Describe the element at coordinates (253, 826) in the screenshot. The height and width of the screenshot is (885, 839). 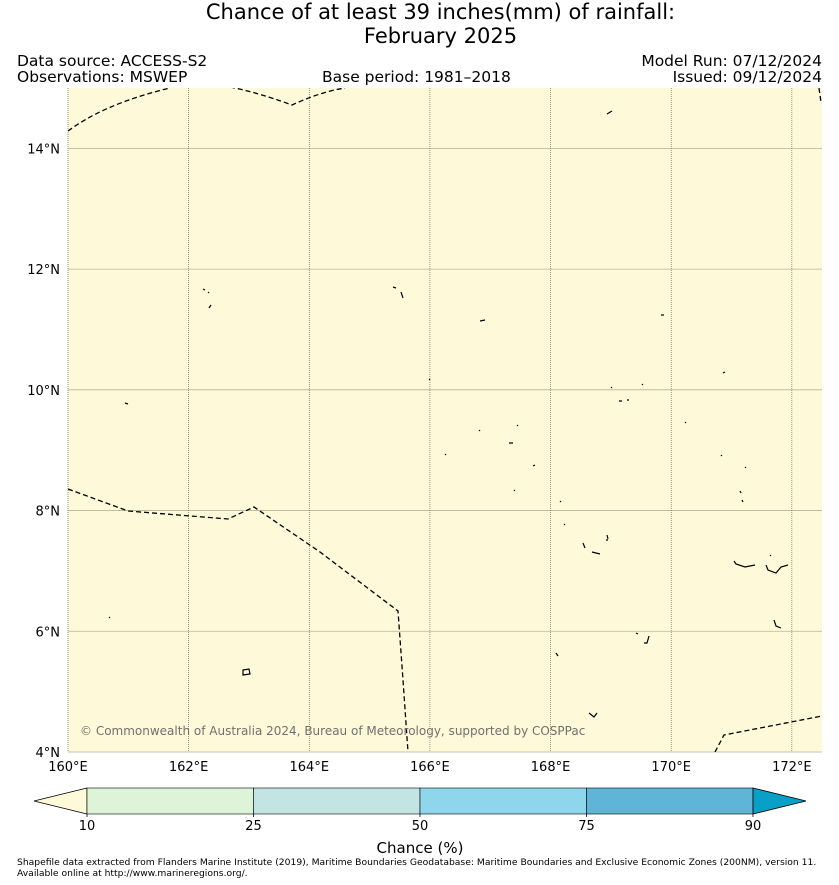
I see `colorbar-tick-label: 25` at that location.